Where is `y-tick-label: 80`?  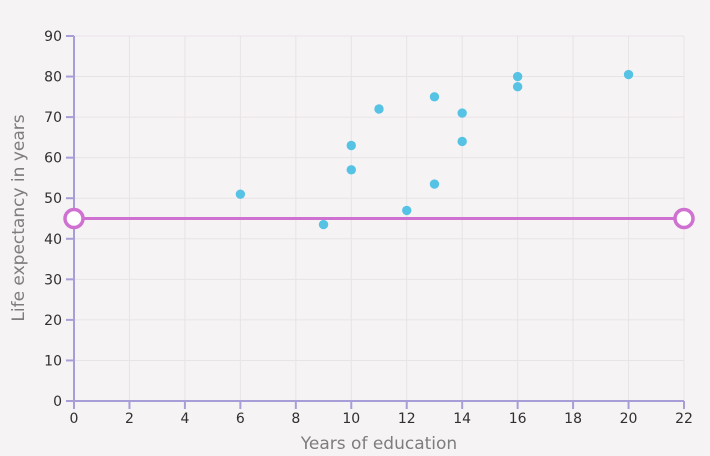
y-tick-label: 80 is located at coordinates (53, 78).